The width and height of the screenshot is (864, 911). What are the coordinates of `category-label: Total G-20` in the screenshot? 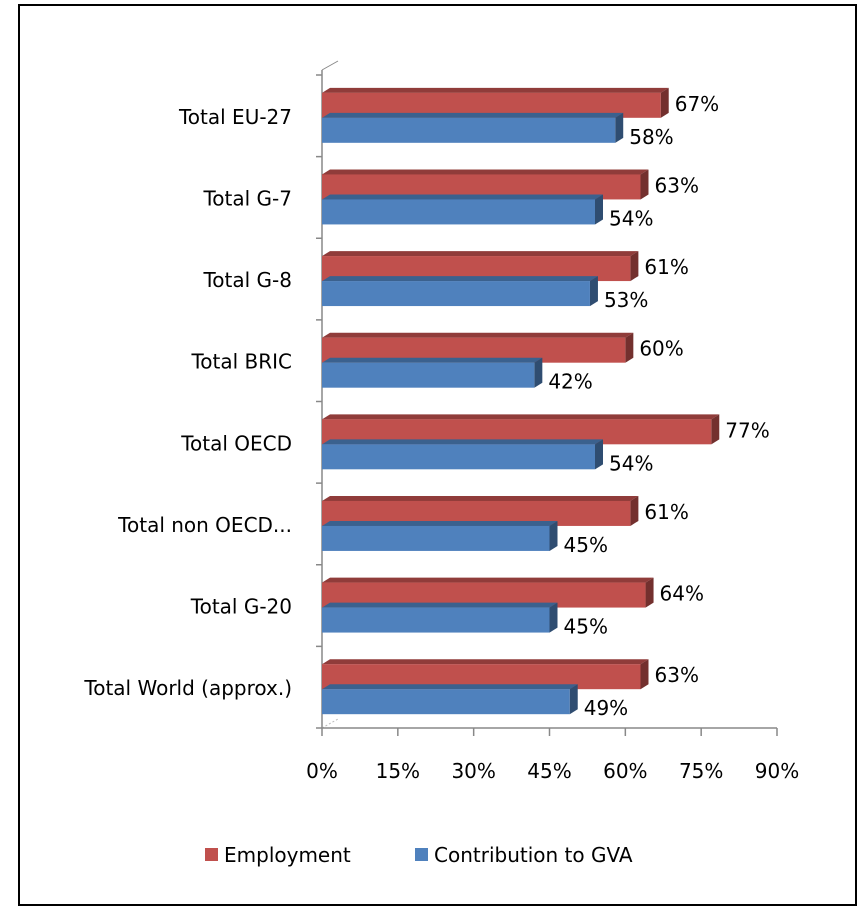 It's located at (241, 607).